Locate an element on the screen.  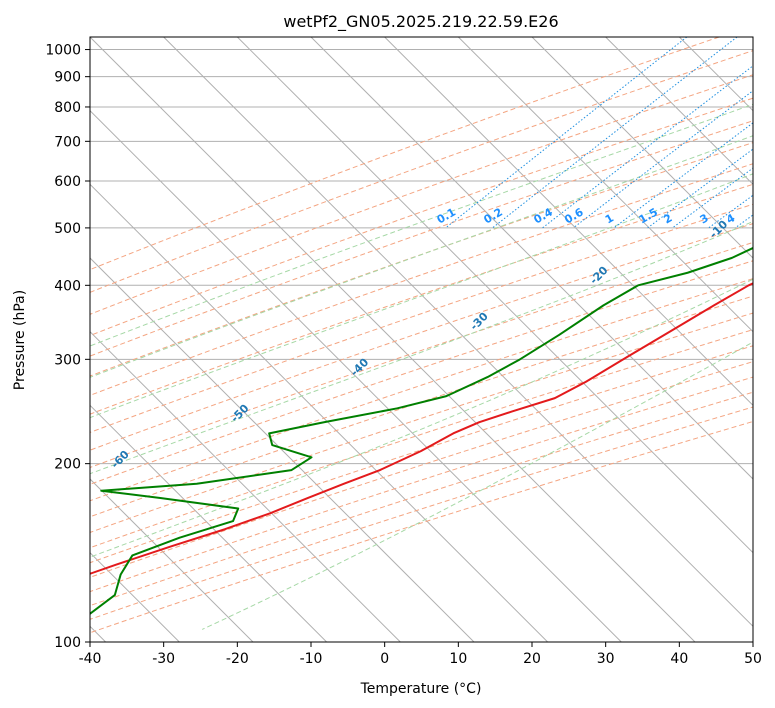
y-tick-label: 800 is located at coordinates (67, 108).